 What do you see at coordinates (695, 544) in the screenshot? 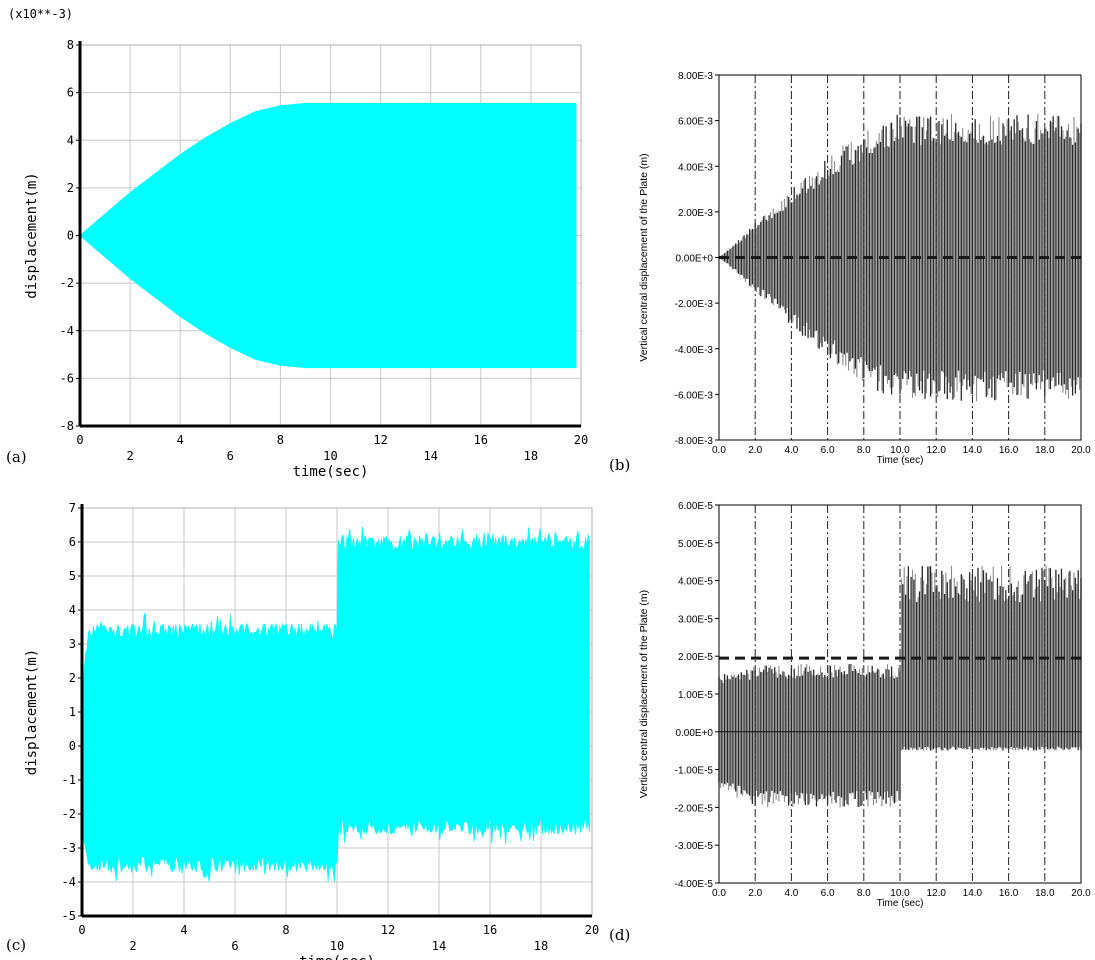
I see `y-tick-label: 5.00E-5` at bounding box center [695, 544].